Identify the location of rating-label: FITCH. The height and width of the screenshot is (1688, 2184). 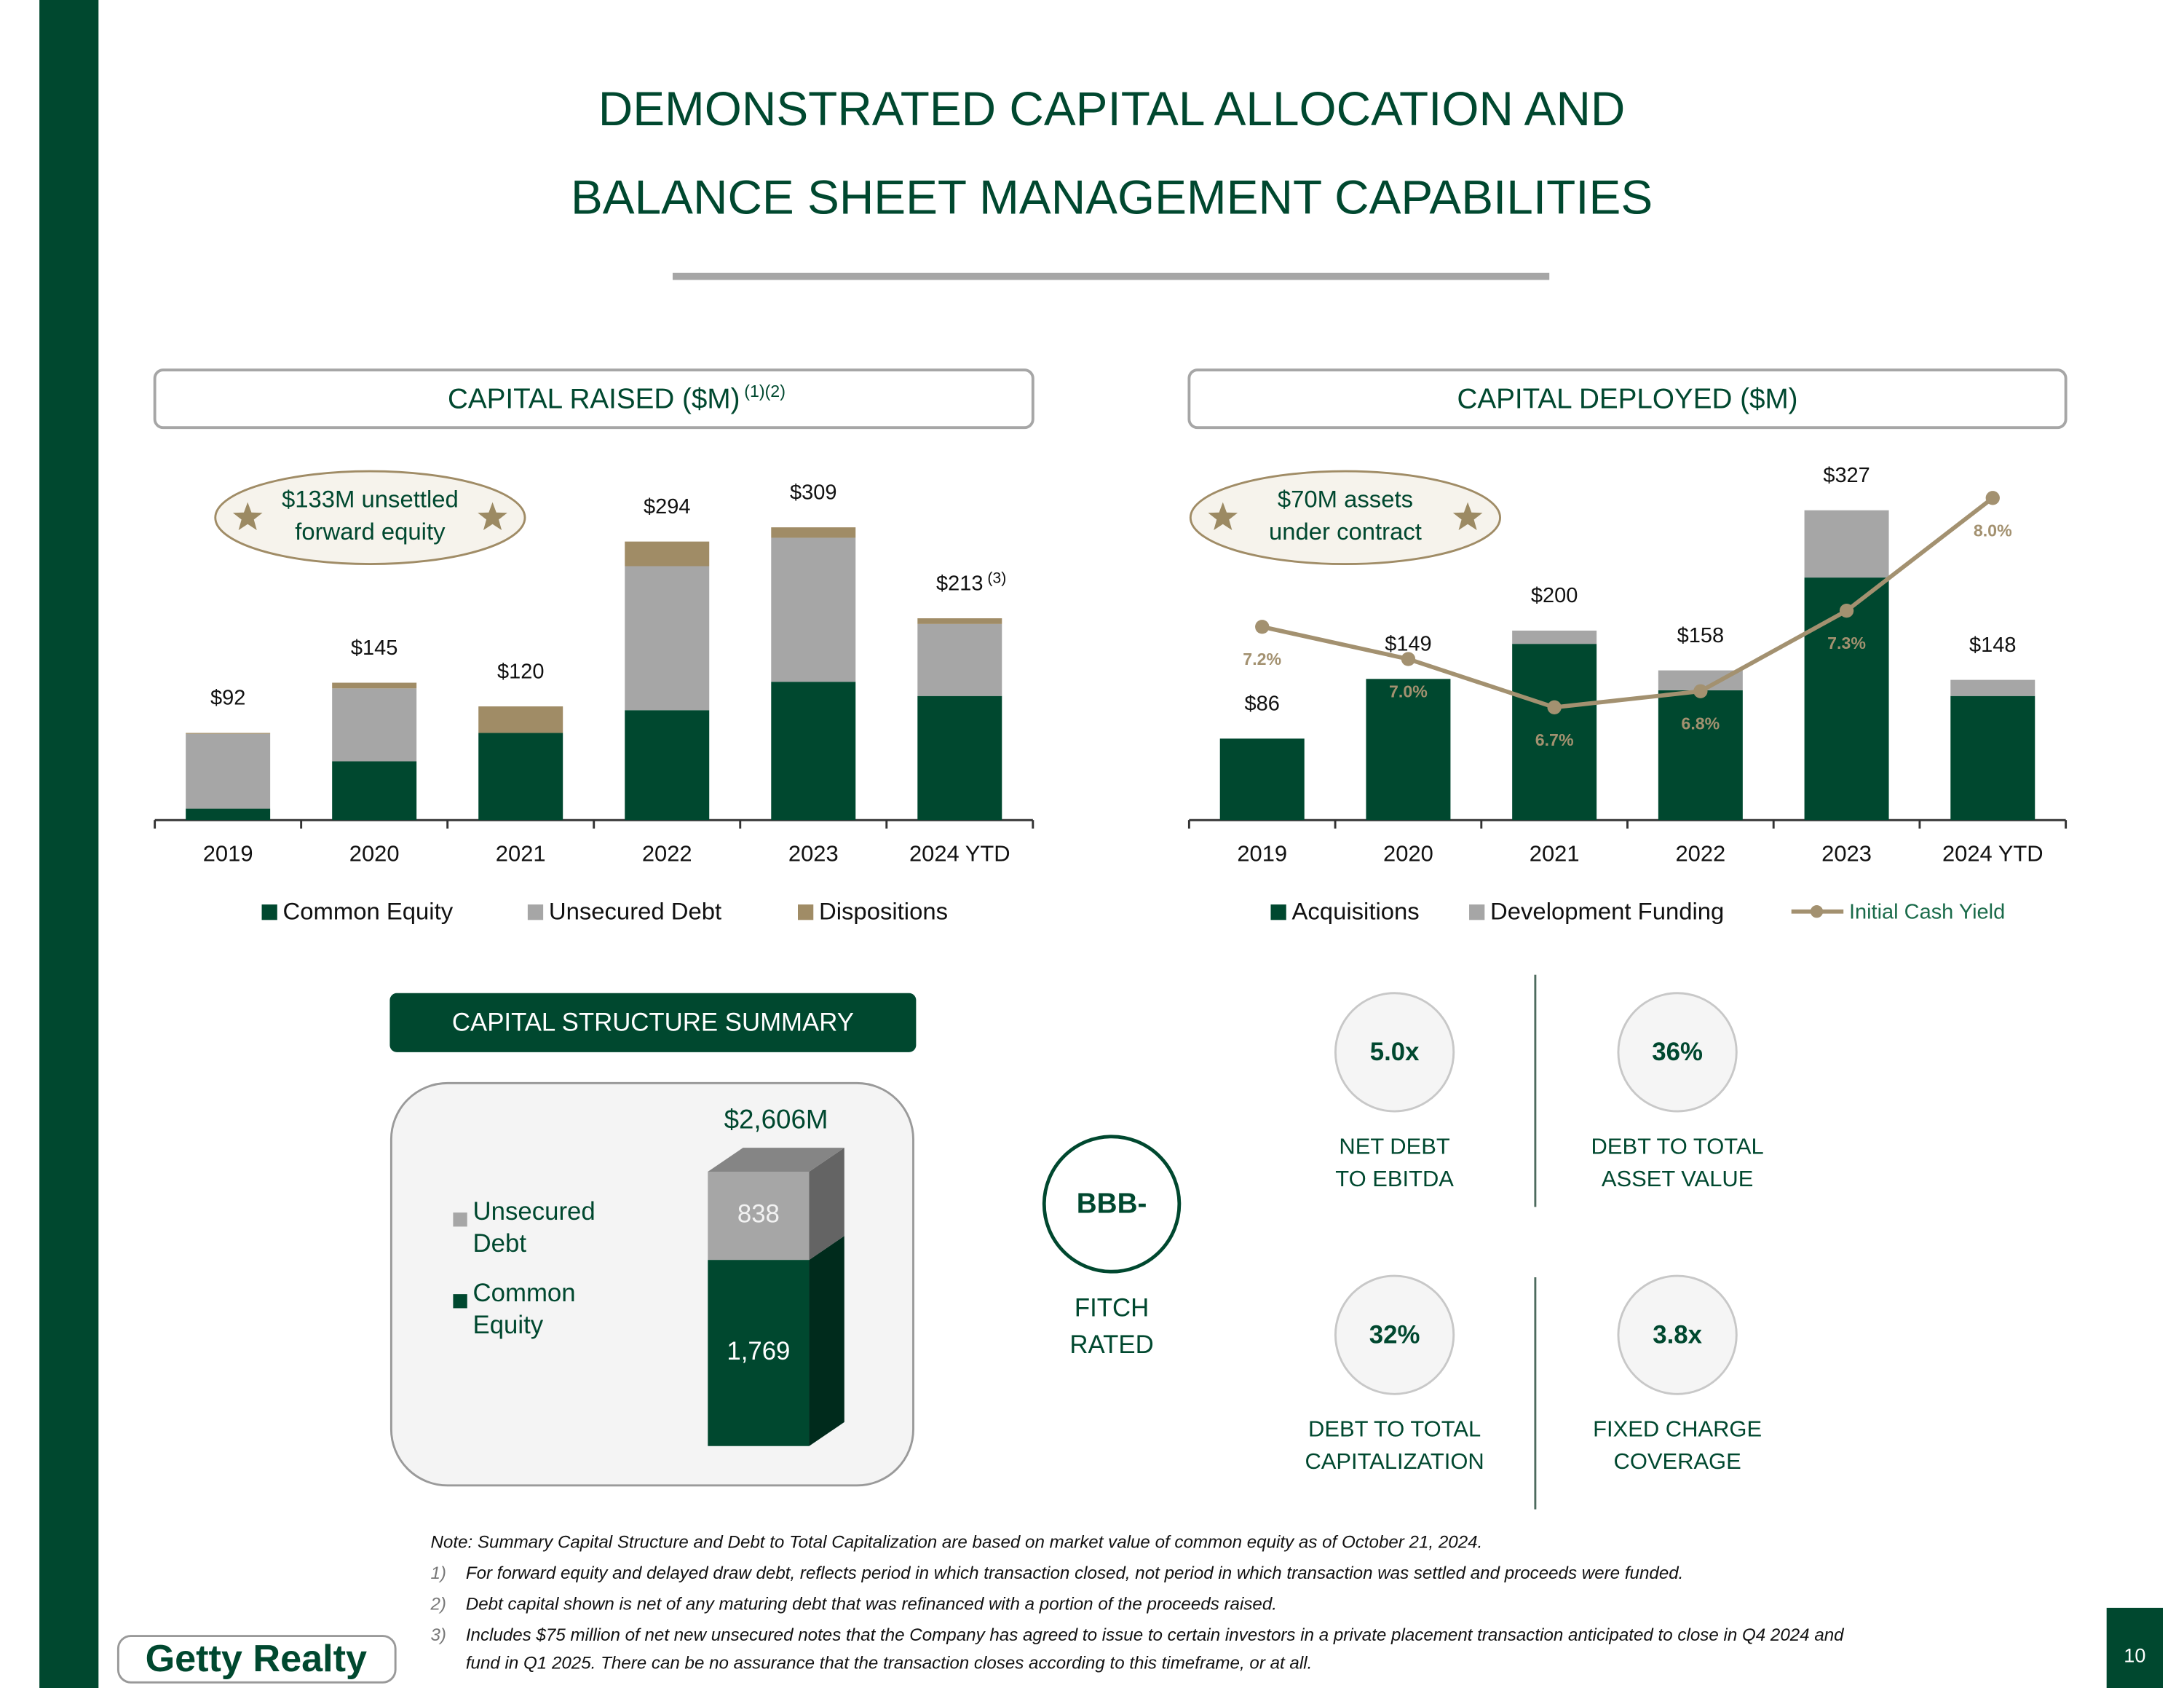
(1112, 1308).